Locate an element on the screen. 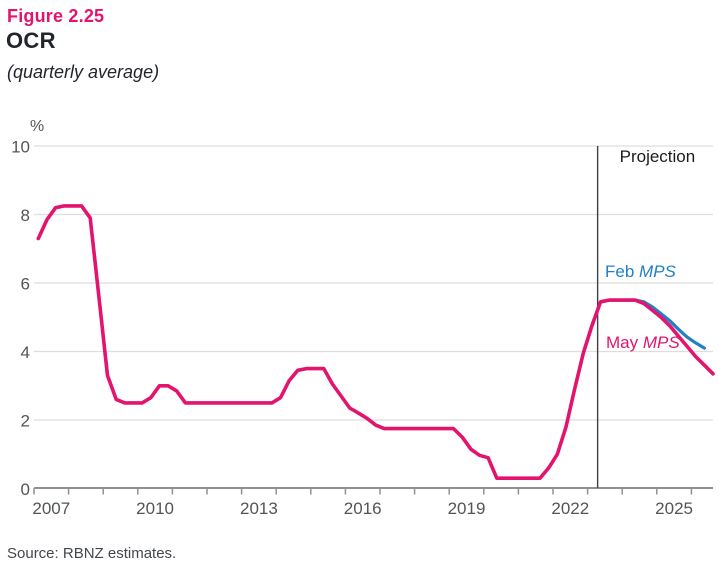  x-tick-label: 2025 is located at coordinates (674, 508).